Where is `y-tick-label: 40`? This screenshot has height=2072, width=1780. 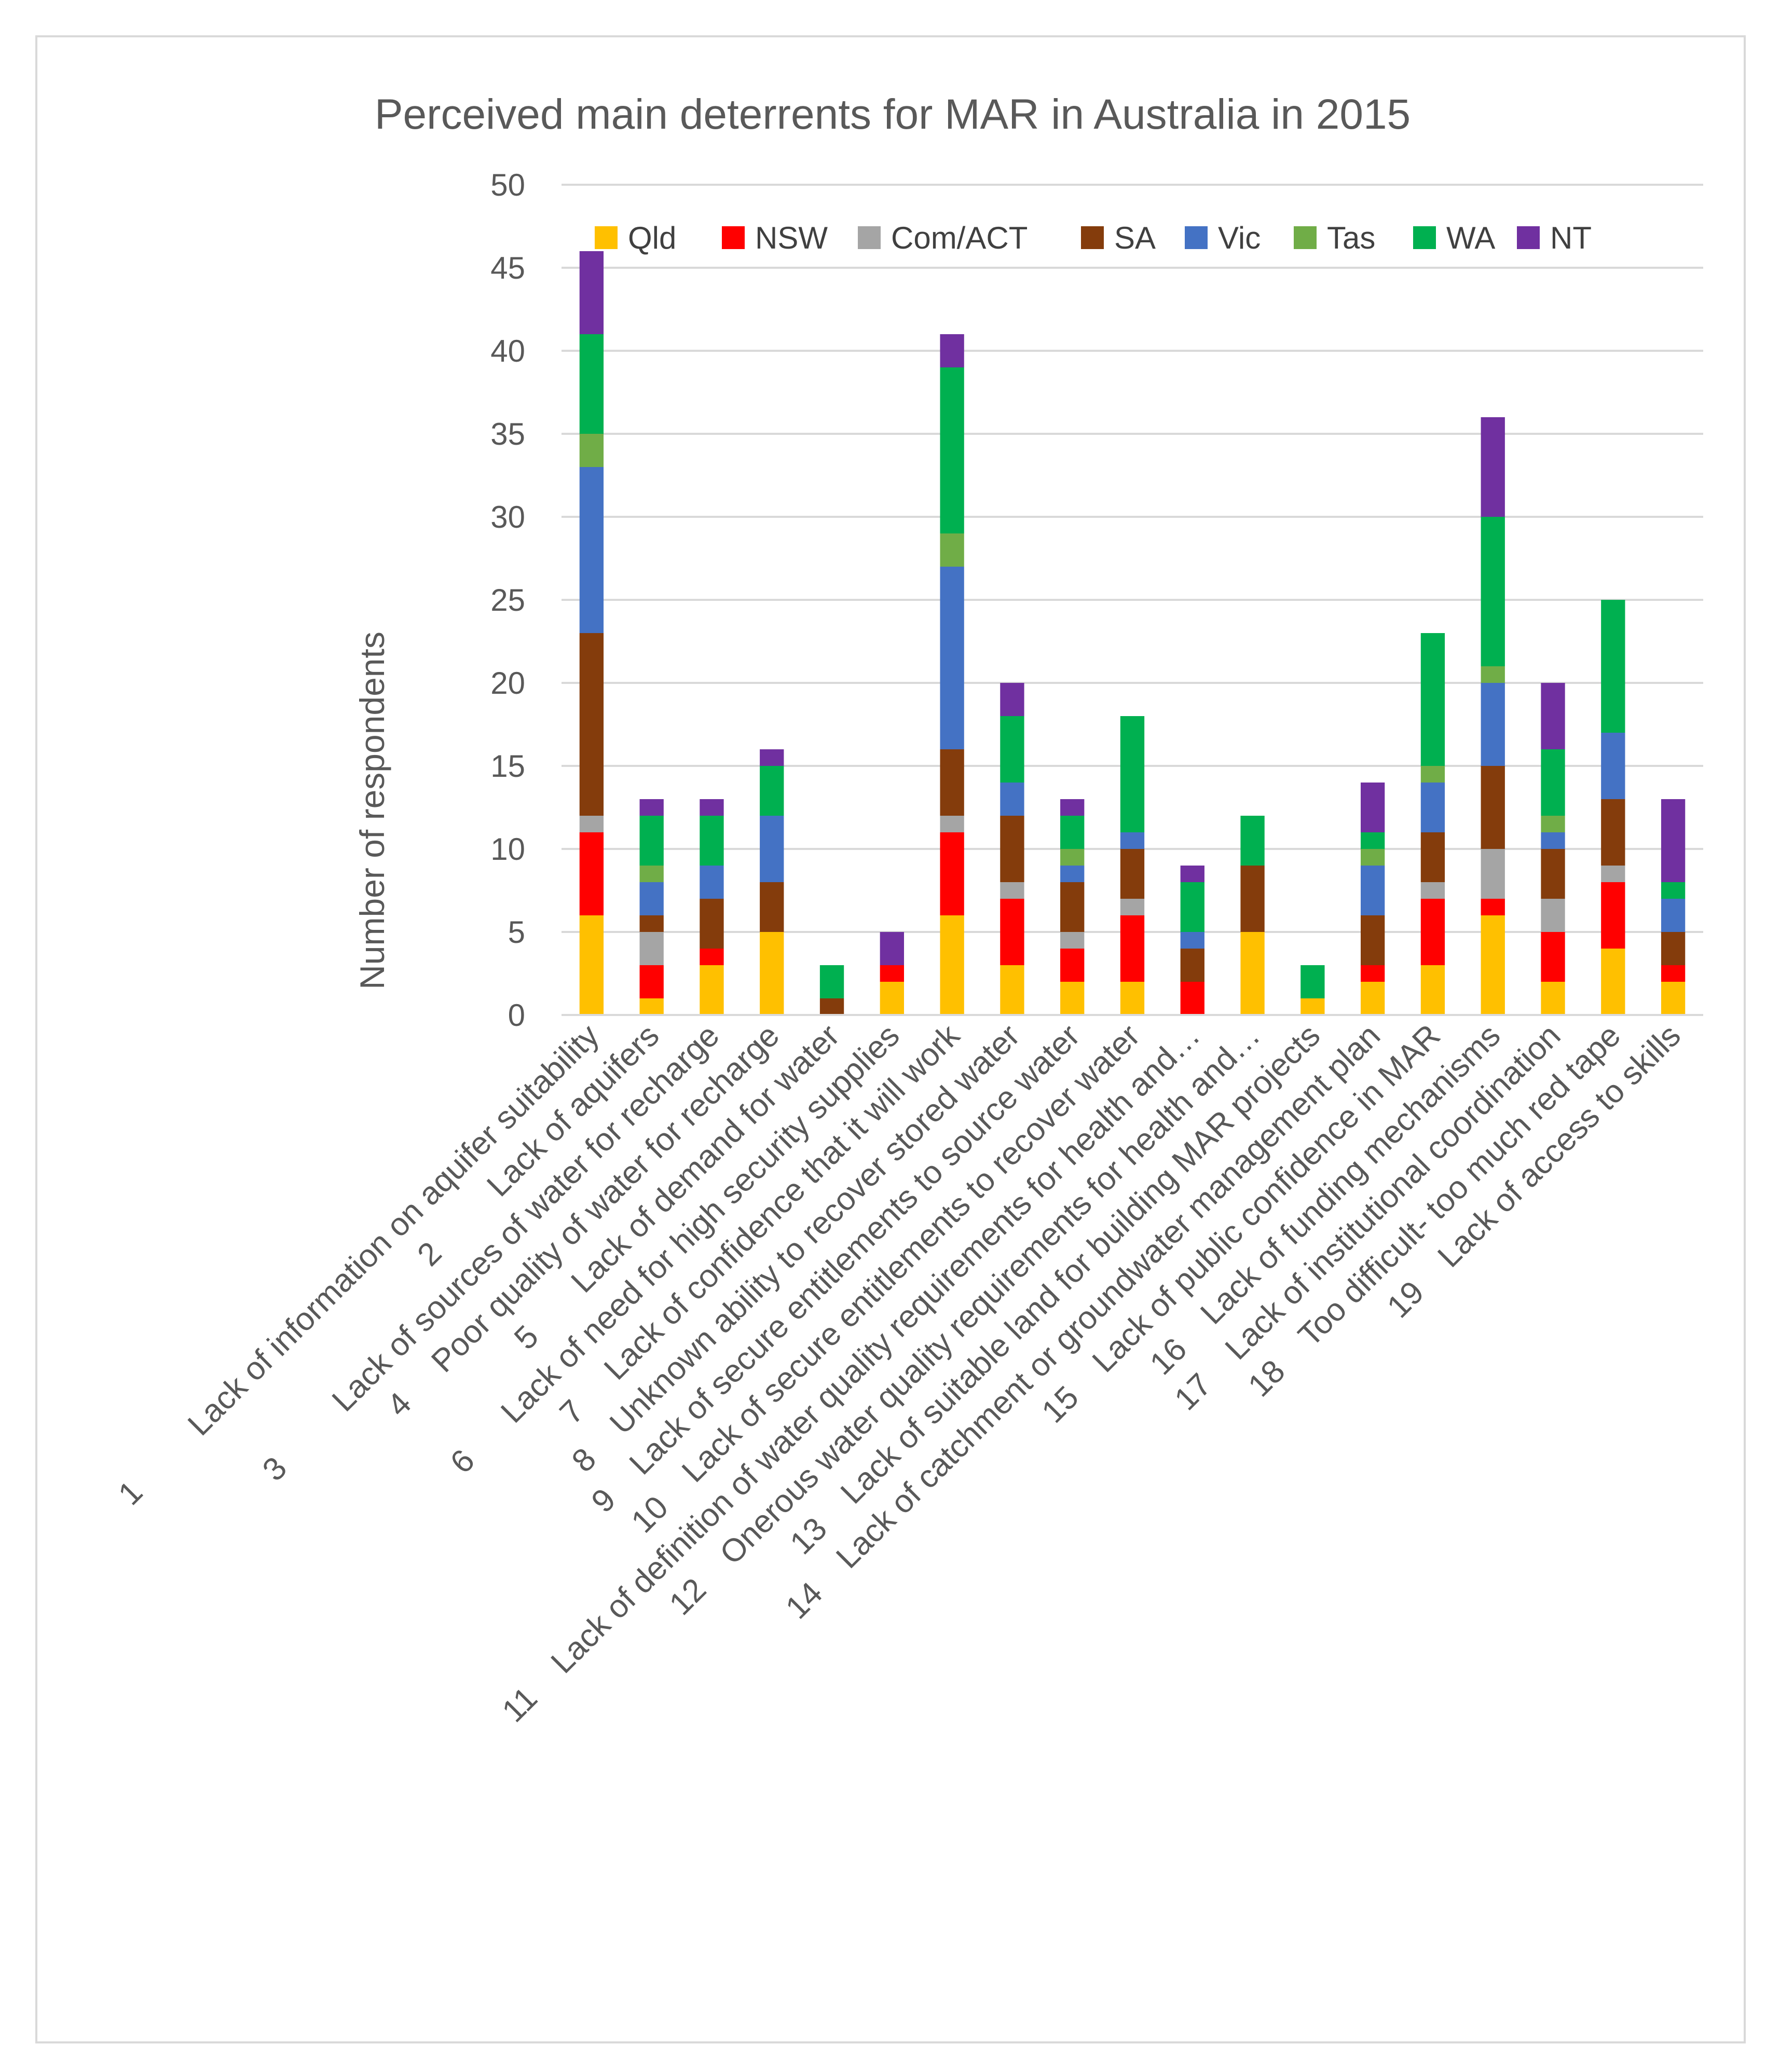
y-tick-label: 40 is located at coordinates (507, 351).